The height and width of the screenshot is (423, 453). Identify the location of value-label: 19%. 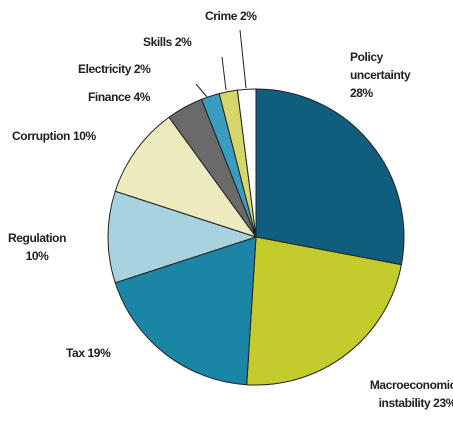
(99, 353).